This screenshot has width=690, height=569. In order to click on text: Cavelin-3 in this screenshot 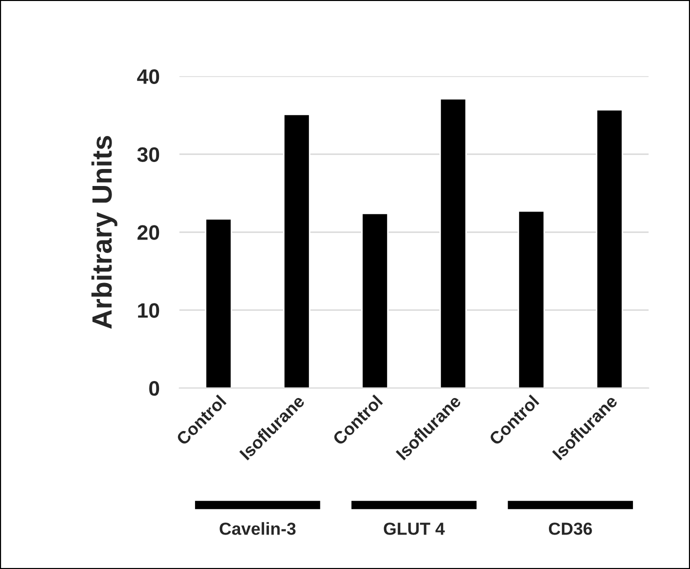, I will do `click(258, 528)`.